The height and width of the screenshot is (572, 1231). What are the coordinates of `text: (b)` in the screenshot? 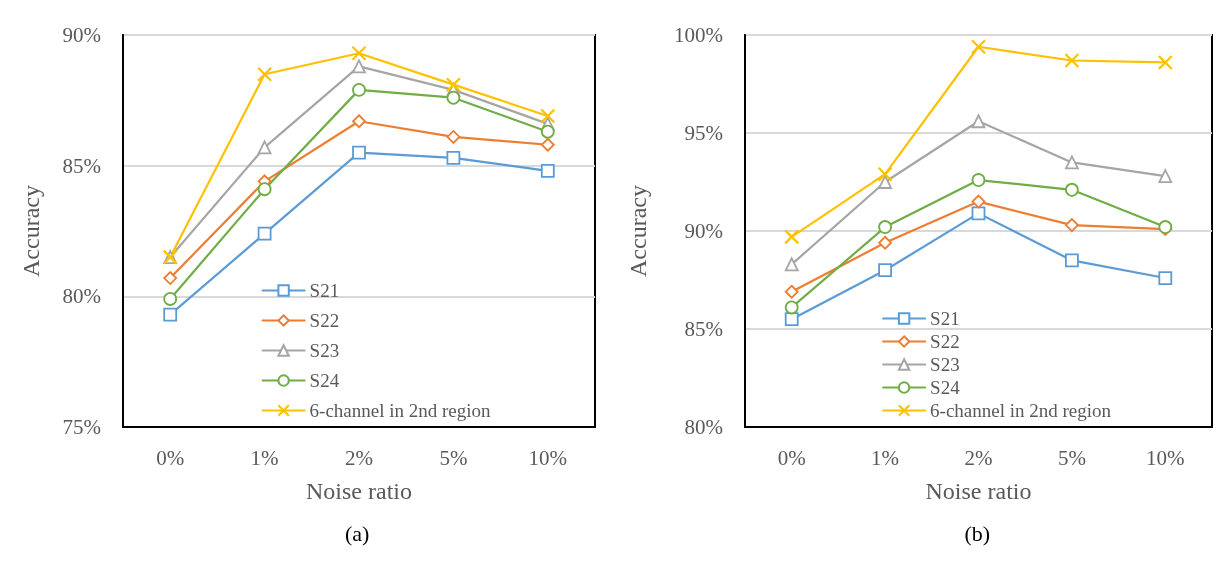 It's located at (977, 533).